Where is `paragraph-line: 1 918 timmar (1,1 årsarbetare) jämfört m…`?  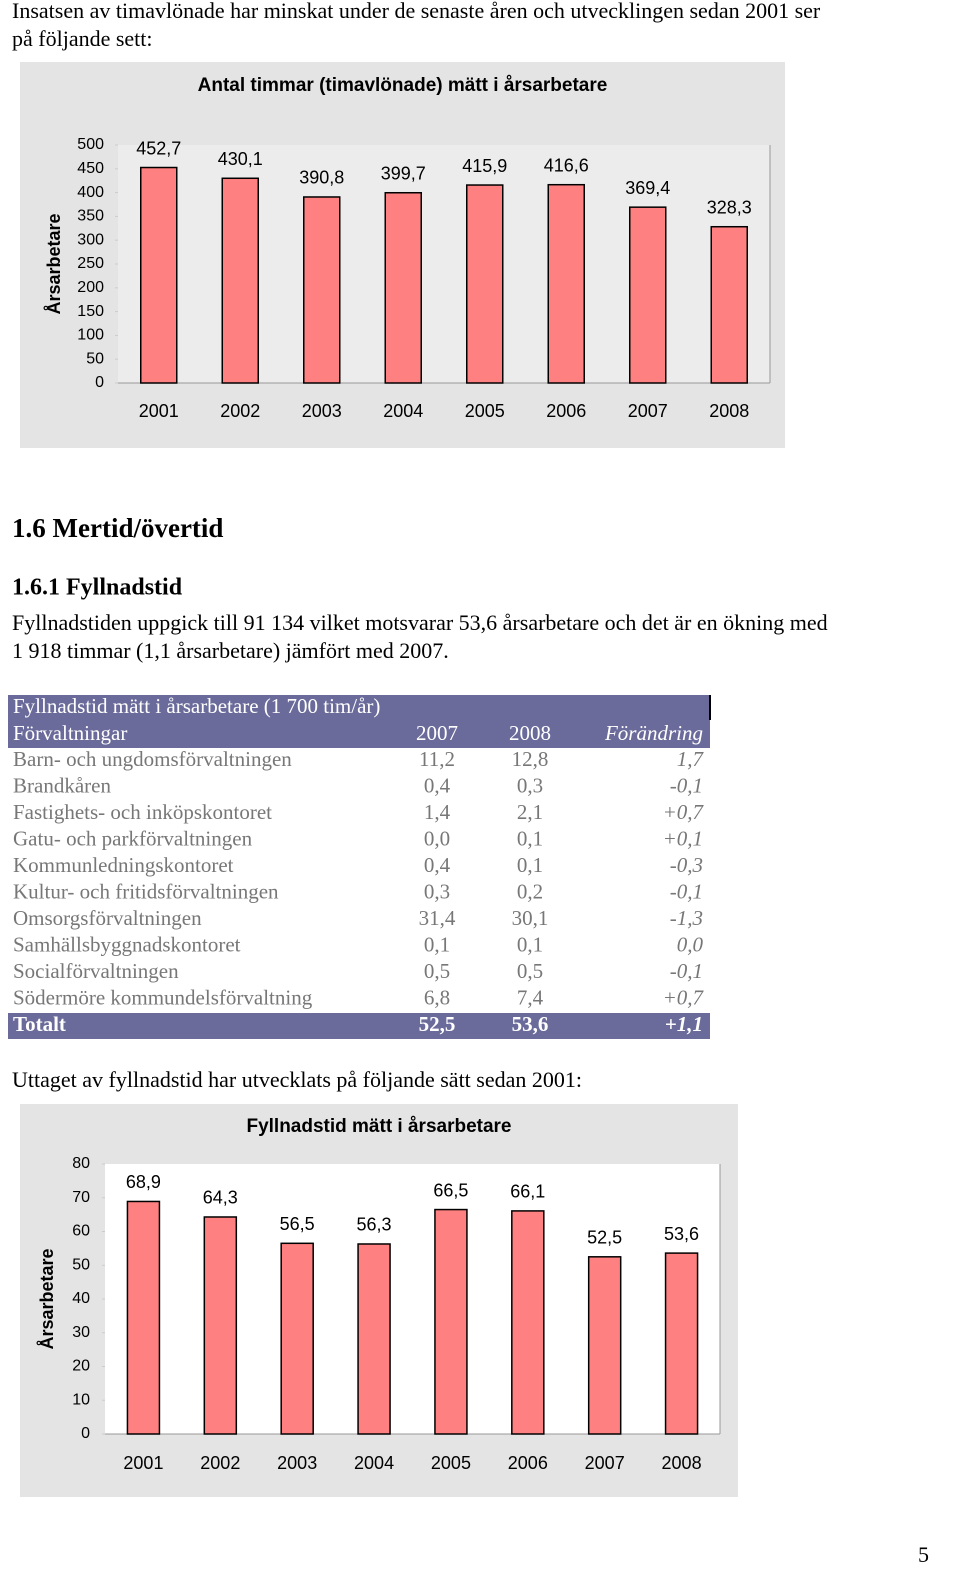 paragraph-line: 1 918 timmar (1,1 årsarbetare) jämfört m… is located at coordinates (230, 650).